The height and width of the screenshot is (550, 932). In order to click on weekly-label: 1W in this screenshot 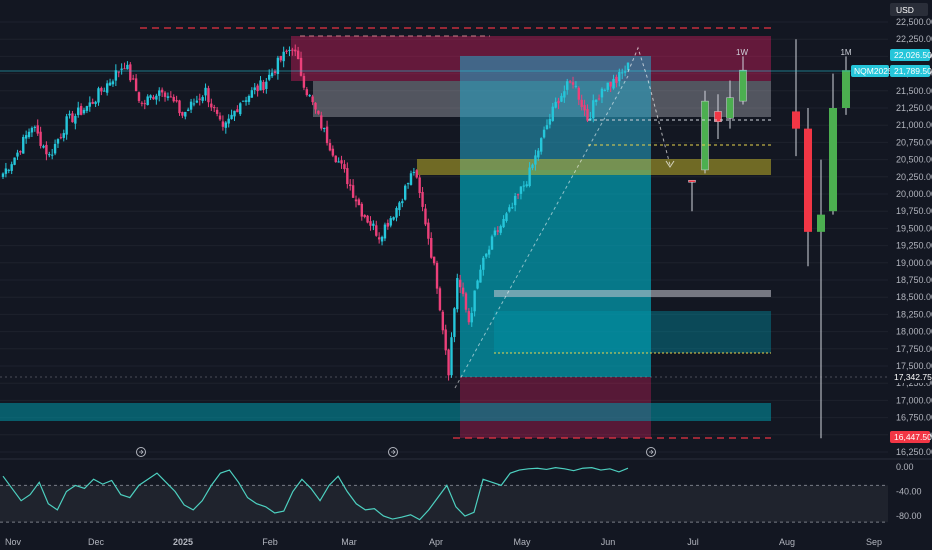, I will do `click(742, 52)`.